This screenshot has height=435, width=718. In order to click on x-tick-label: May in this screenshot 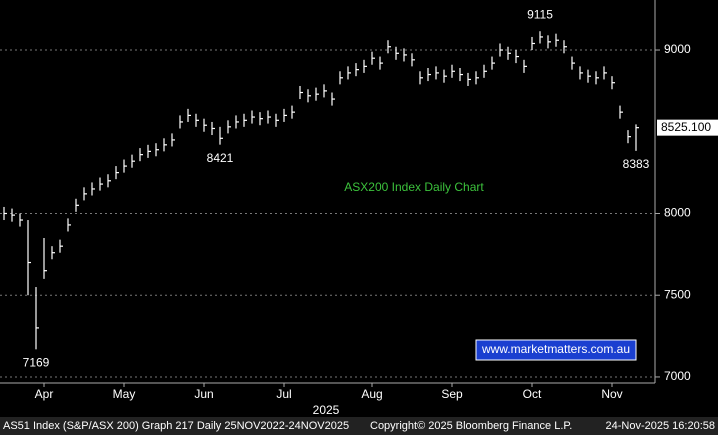, I will do `click(124, 394)`.